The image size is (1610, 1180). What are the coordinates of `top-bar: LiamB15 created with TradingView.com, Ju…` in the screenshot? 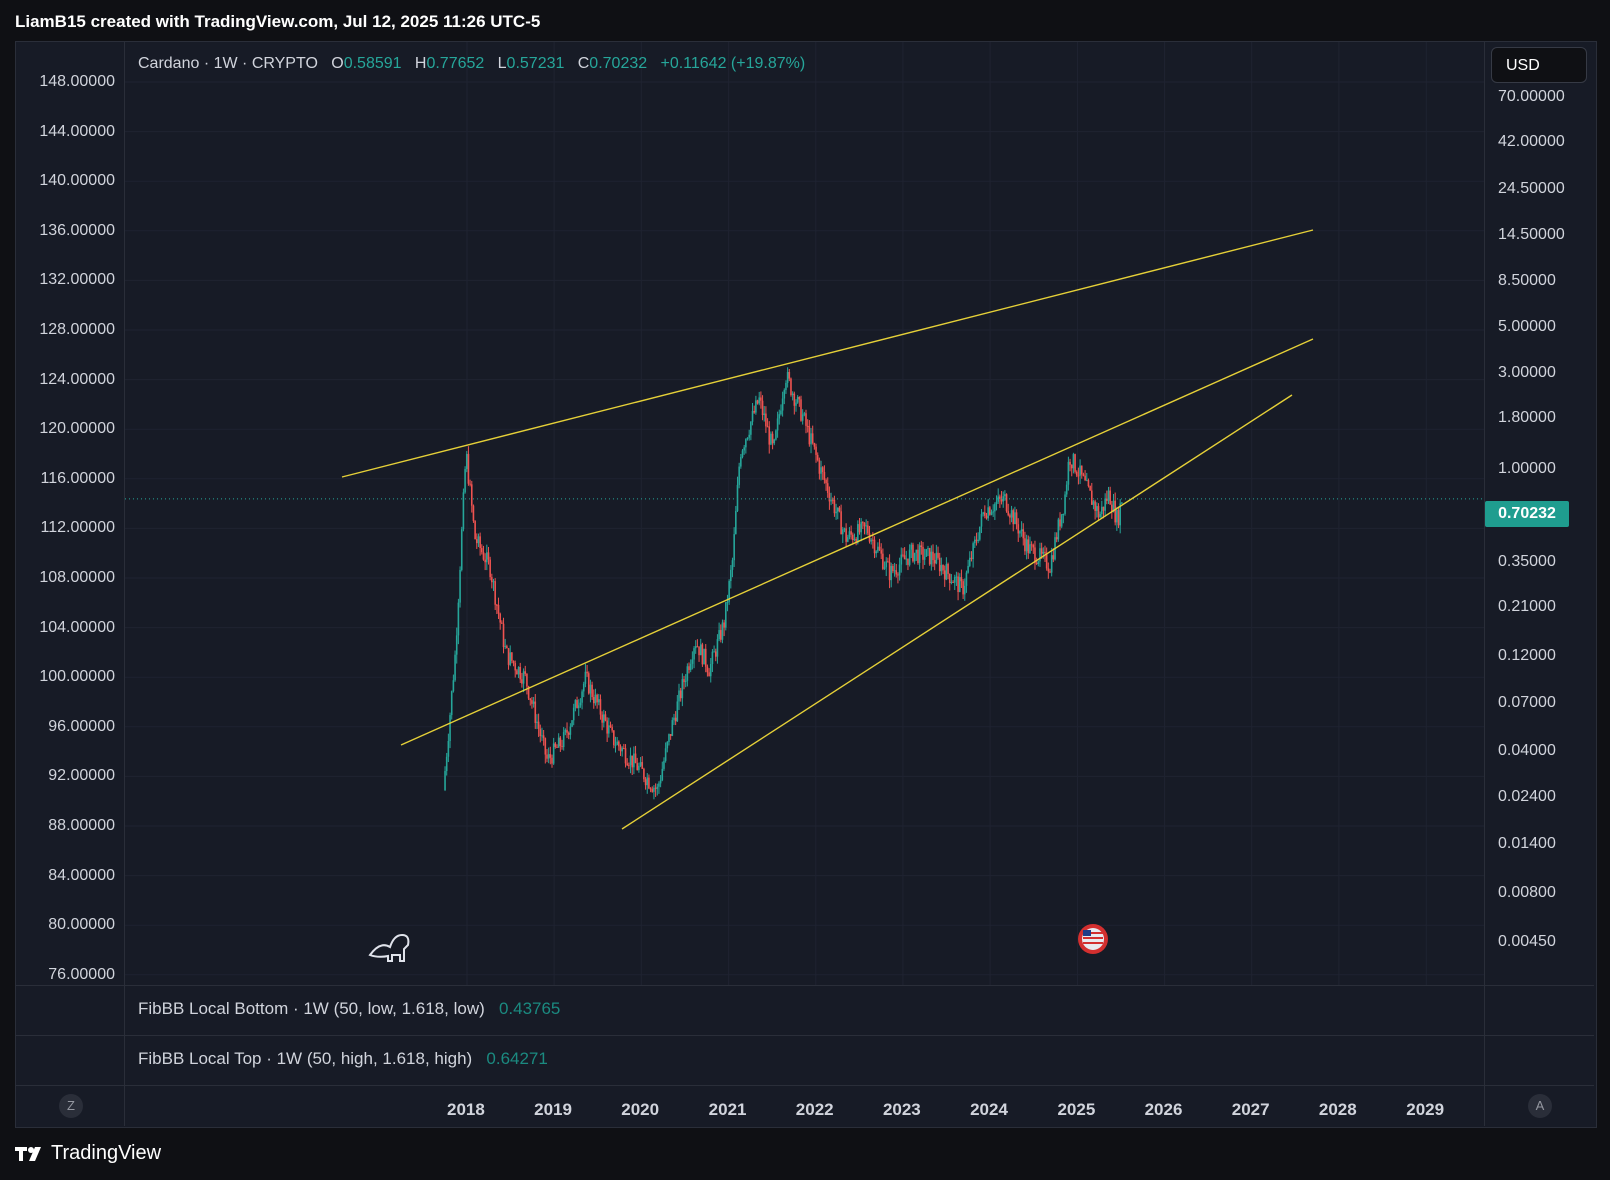 It's located at (805, 20).